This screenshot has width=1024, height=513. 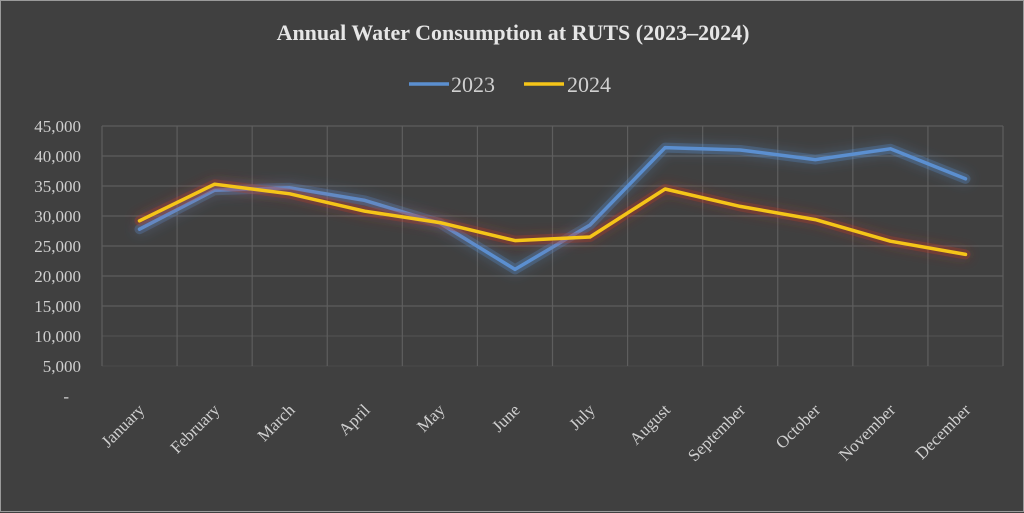 I want to click on y-tick-label: 20,000, so click(x=57, y=276).